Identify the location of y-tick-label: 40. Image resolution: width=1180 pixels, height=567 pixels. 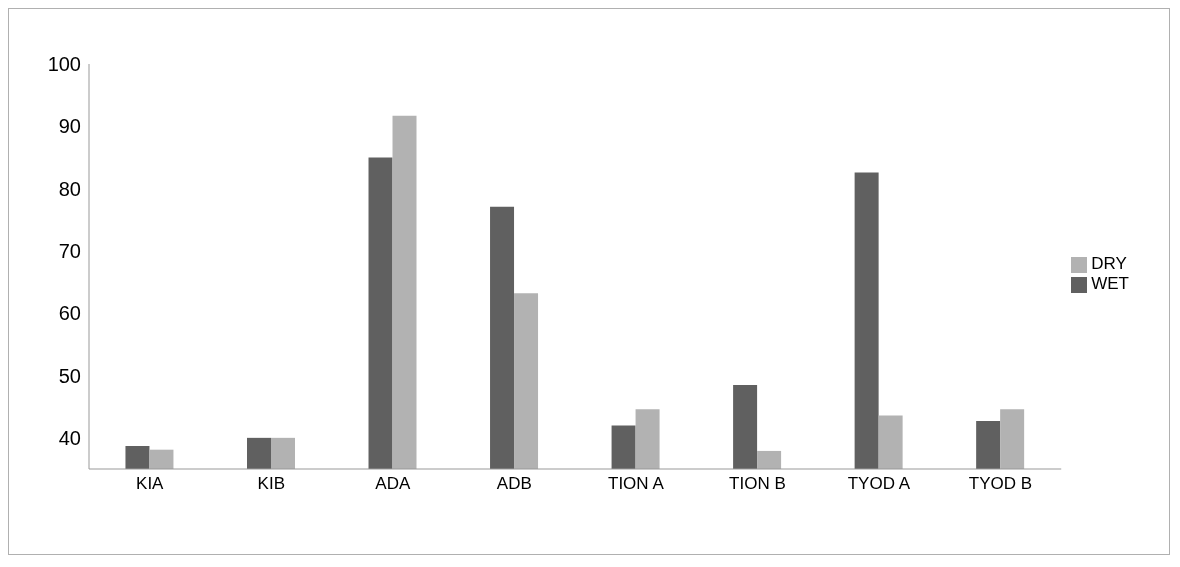
(69, 437).